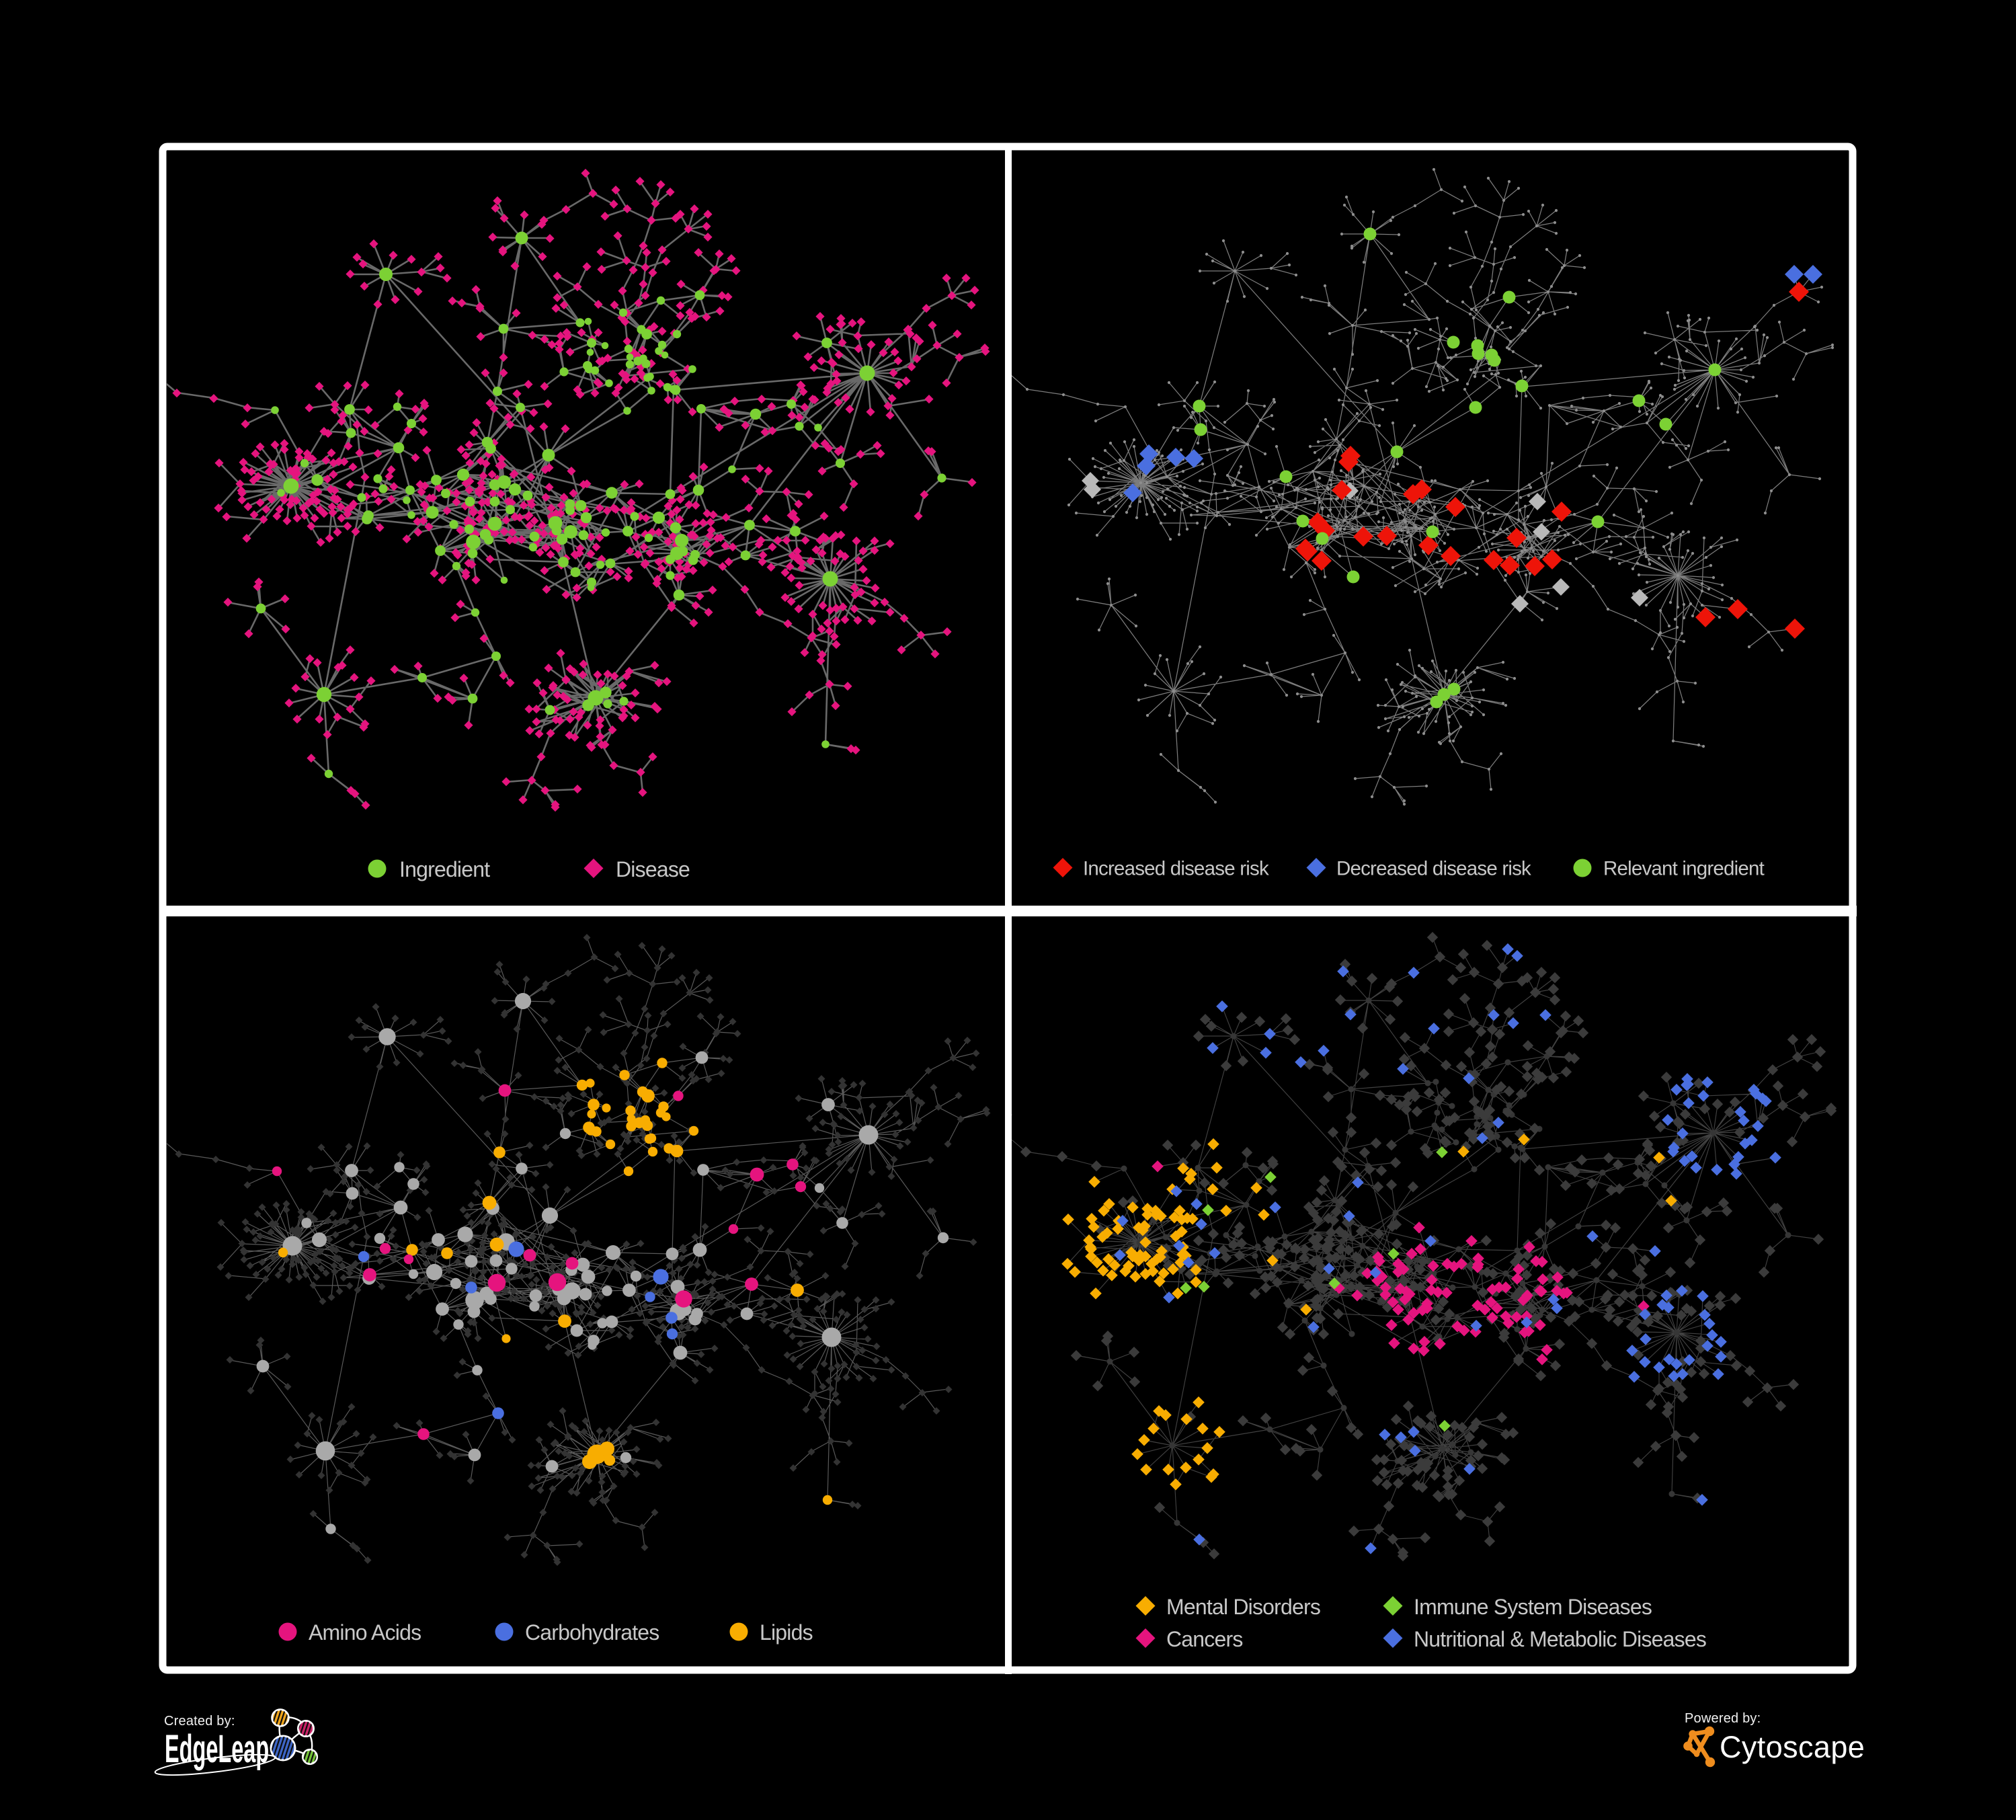  Describe the element at coordinates (365, 1632) in the screenshot. I see `svg-text: Amino Acids` at that location.